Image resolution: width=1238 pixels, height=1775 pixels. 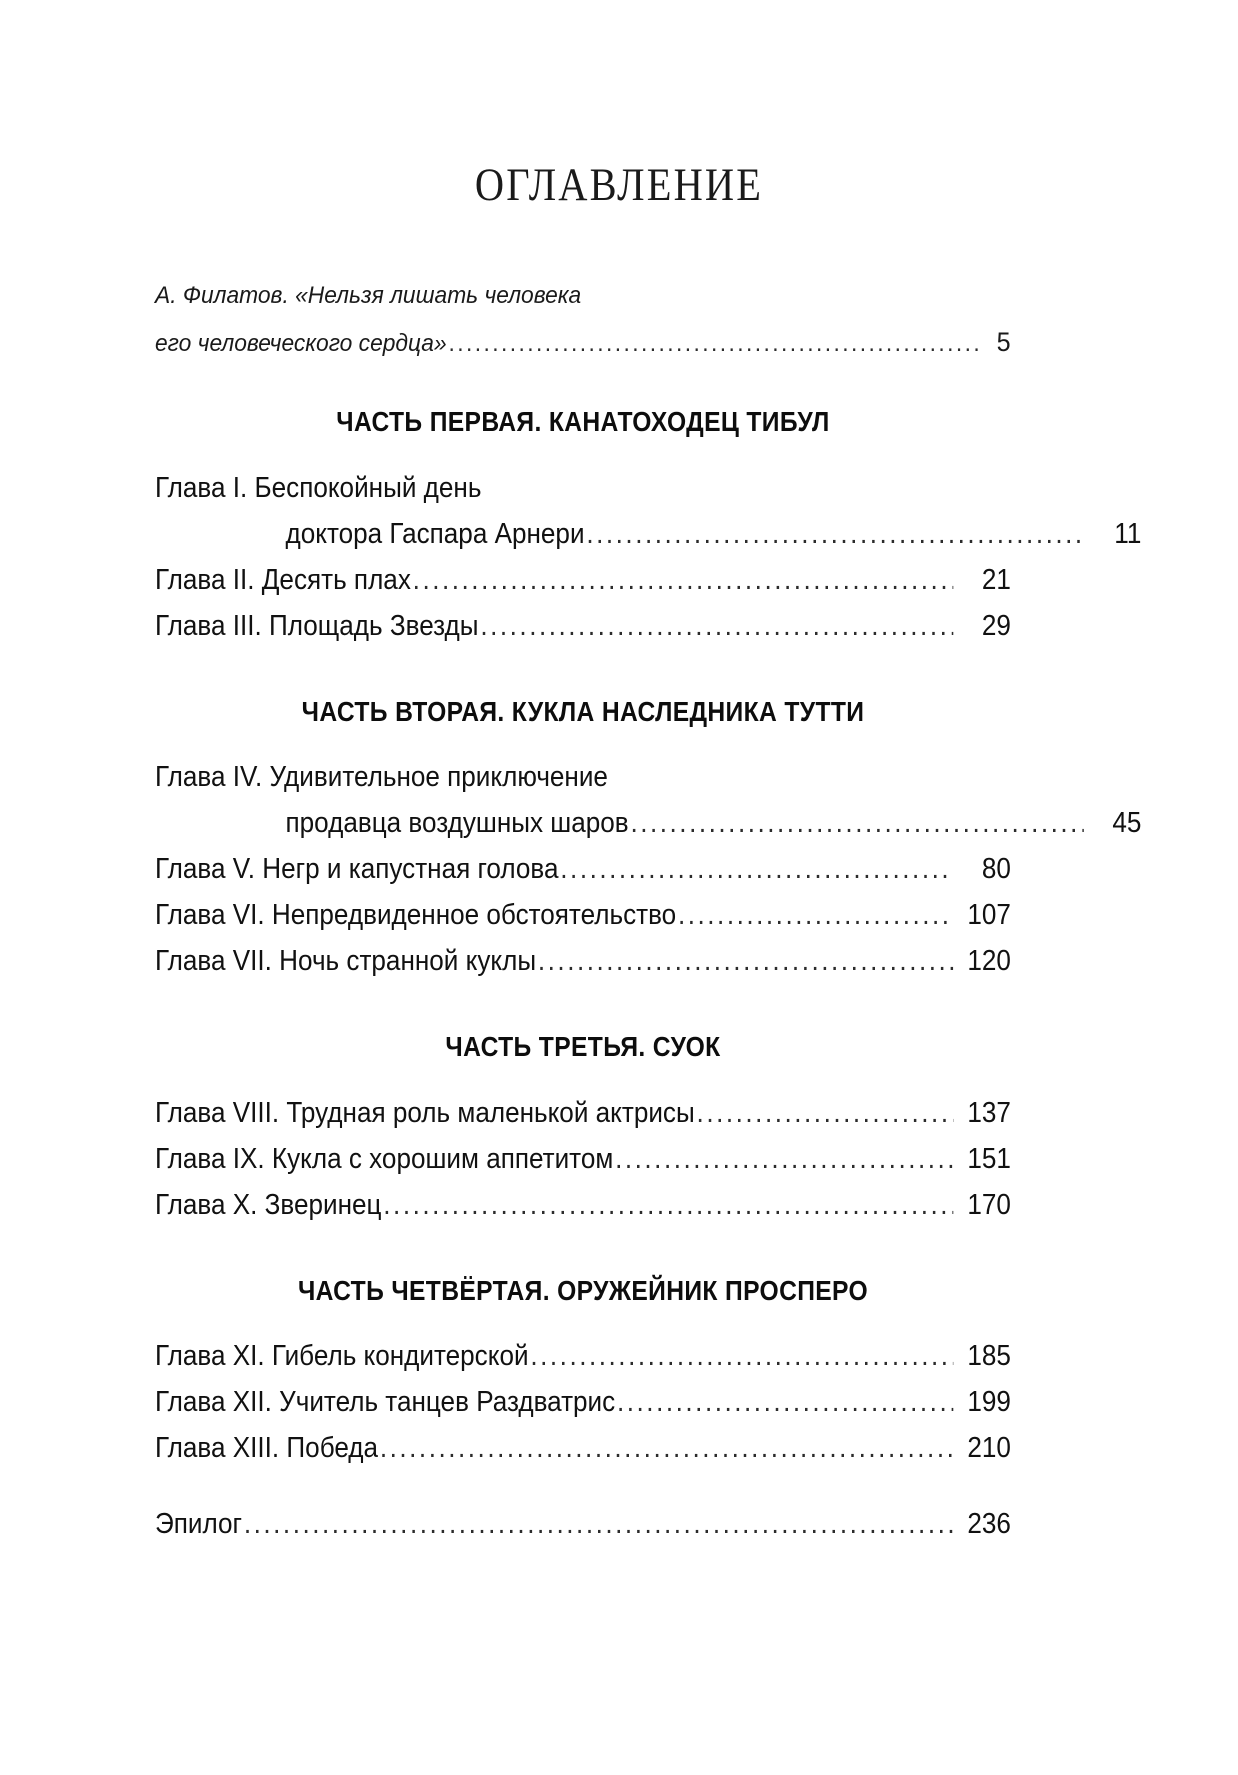 What do you see at coordinates (381, 777) in the screenshot?
I see `chapter-title: Глава IV. Удивительное приключение` at bounding box center [381, 777].